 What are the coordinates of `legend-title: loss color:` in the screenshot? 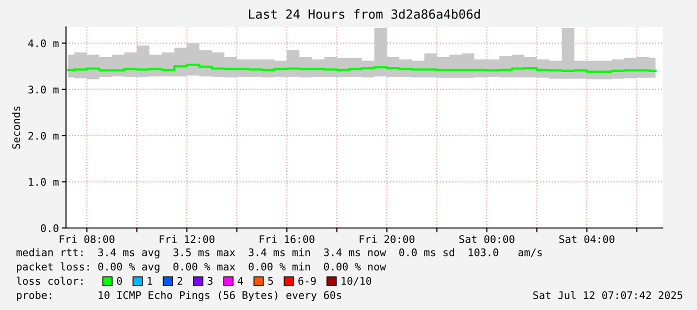 It's located at (49, 280).